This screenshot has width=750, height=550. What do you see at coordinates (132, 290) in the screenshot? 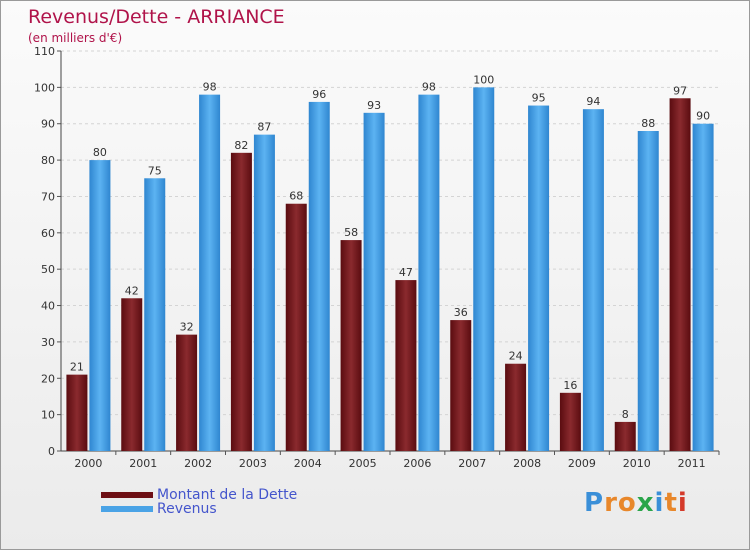
I see `data-label-debt: 42` at bounding box center [132, 290].